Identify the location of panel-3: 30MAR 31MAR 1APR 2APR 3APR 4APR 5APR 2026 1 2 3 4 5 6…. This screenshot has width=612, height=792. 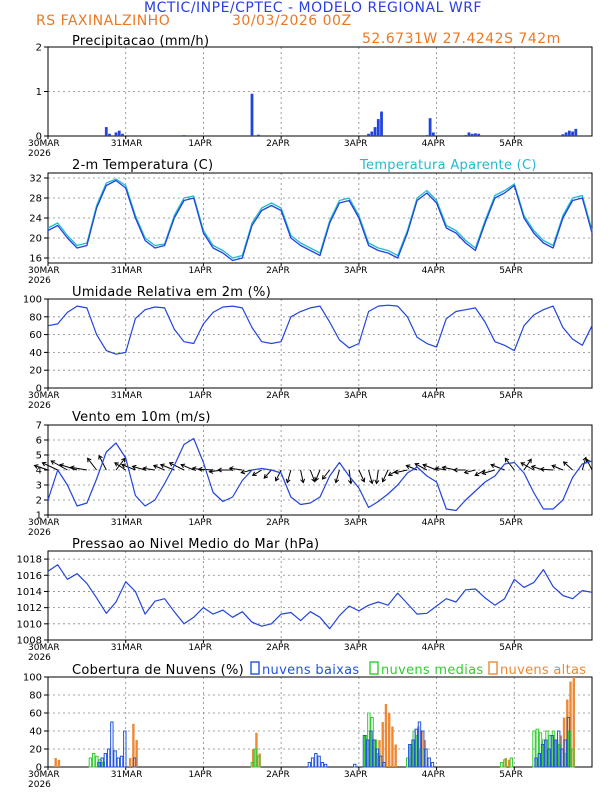
(310, 479).